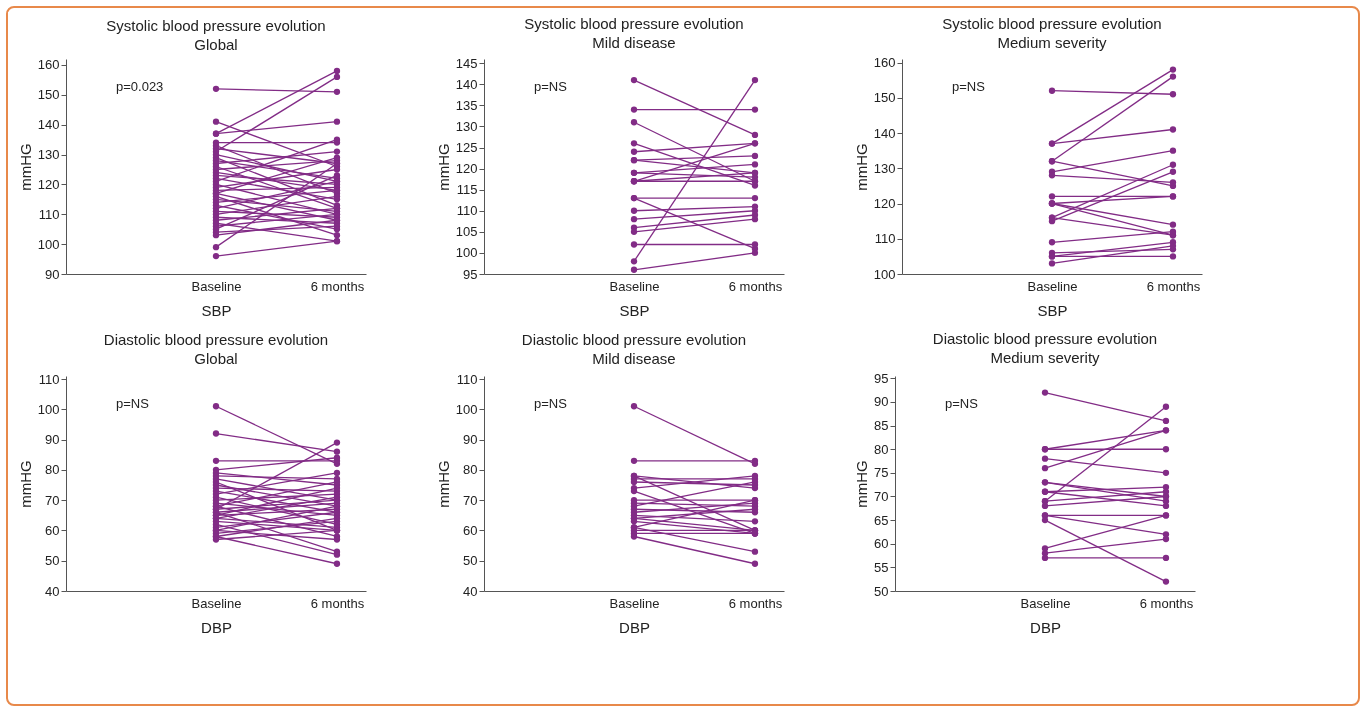 The height and width of the screenshot is (722, 1372). Describe the element at coordinates (881, 426) in the screenshot. I see `y-tick-label: 85` at that location.